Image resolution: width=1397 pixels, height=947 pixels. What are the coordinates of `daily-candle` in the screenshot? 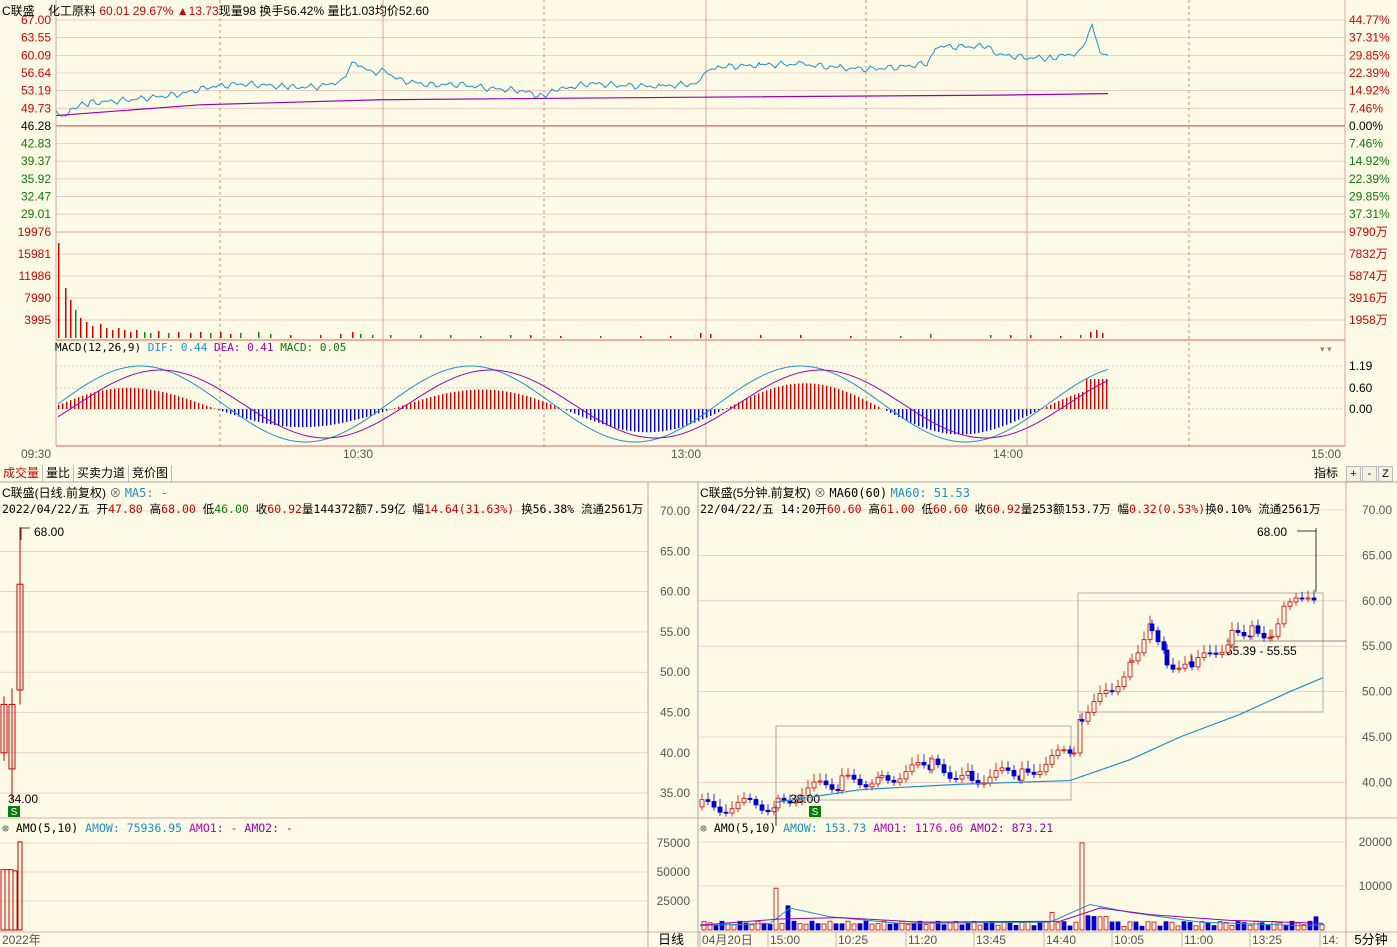 It's located at (20, 637).